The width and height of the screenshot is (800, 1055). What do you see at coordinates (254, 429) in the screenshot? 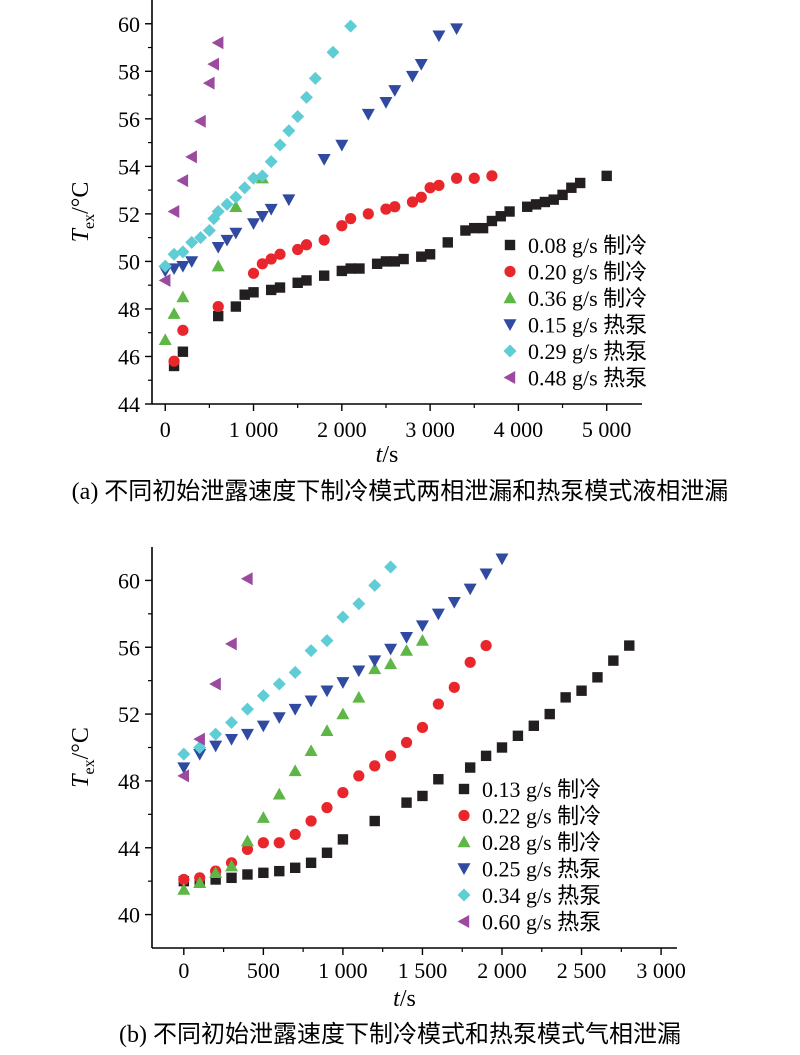
I see `x-tick-label: 1 000` at bounding box center [254, 429].